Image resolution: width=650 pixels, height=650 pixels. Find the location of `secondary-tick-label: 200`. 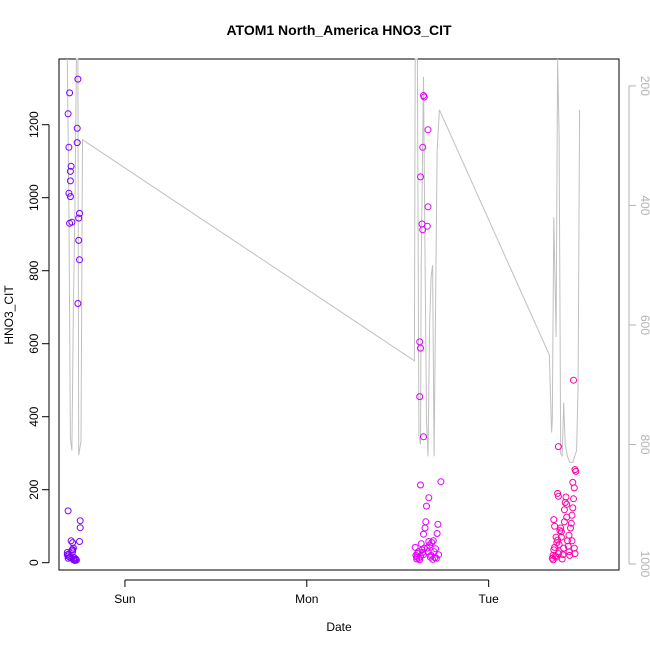

secondary-tick-label: 200 is located at coordinates (644, 86).